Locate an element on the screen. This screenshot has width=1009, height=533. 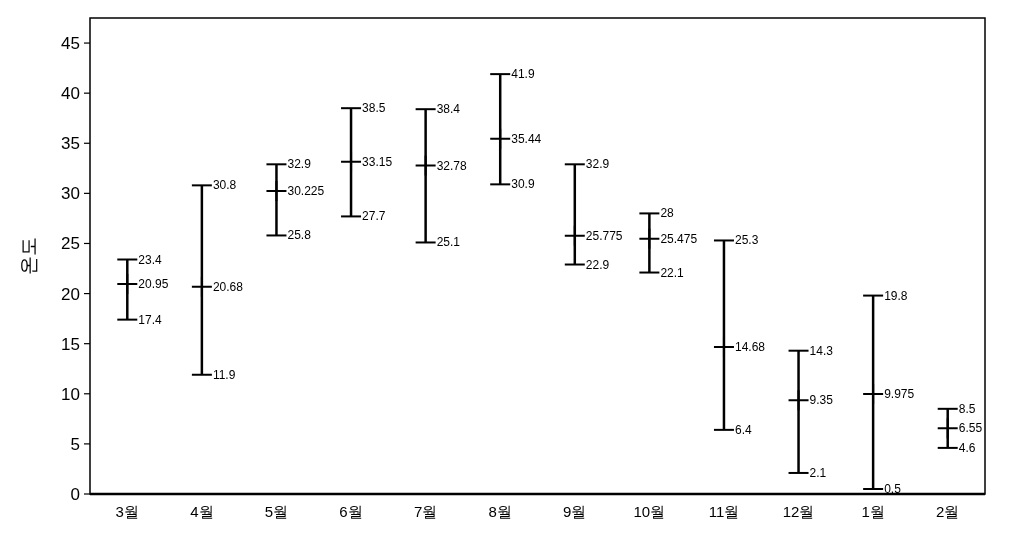
annotation: 23.4 is located at coordinates (150, 259).